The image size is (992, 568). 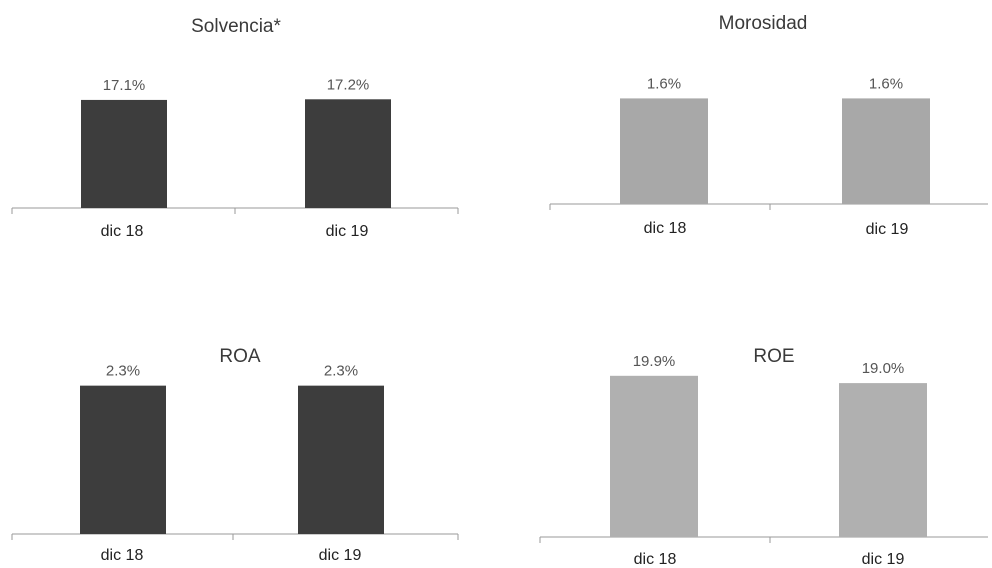 What do you see at coordinates (240, 356) in the screenshot?
I see `chart-title: ROA` at bounding box center [240, 356].